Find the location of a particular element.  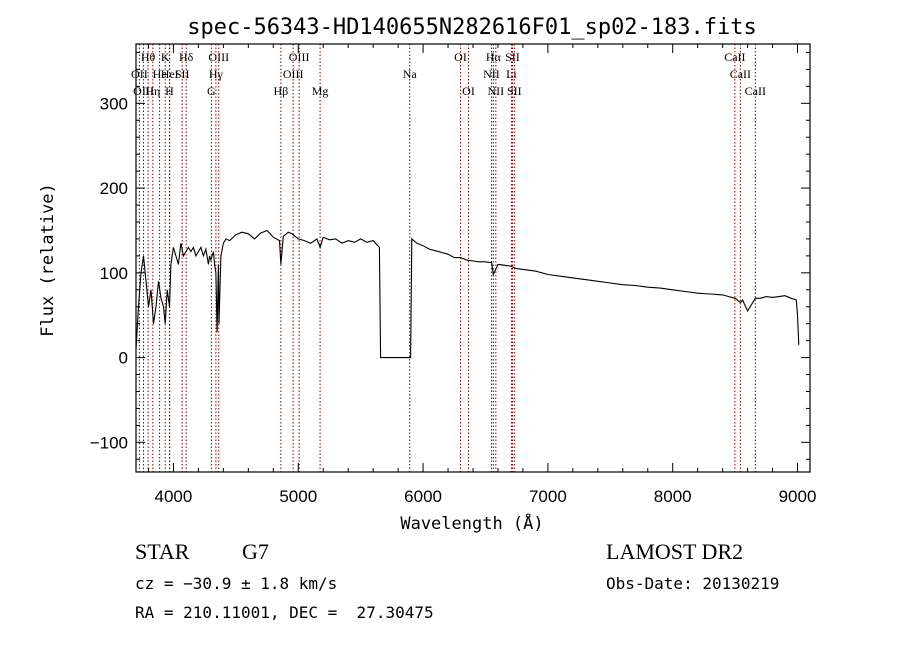

spectral-line-label: Hδ is located at coordinates (186, 57).